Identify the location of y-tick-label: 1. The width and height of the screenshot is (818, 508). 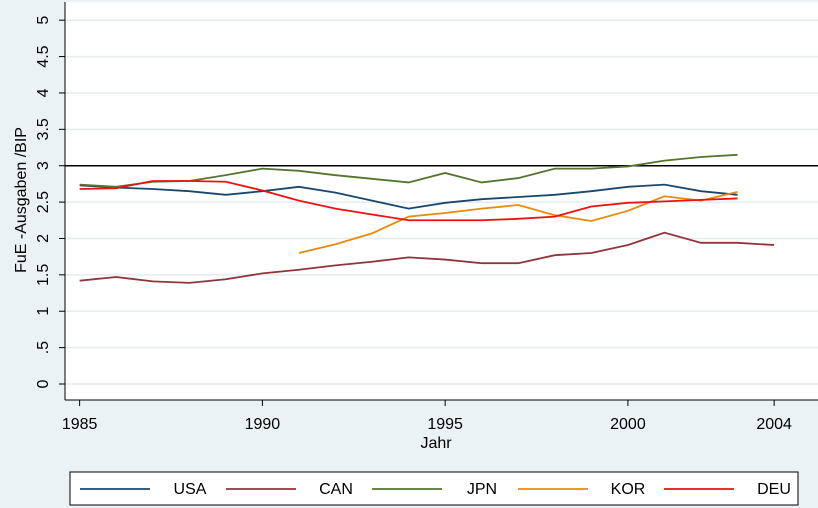
(43, 311).